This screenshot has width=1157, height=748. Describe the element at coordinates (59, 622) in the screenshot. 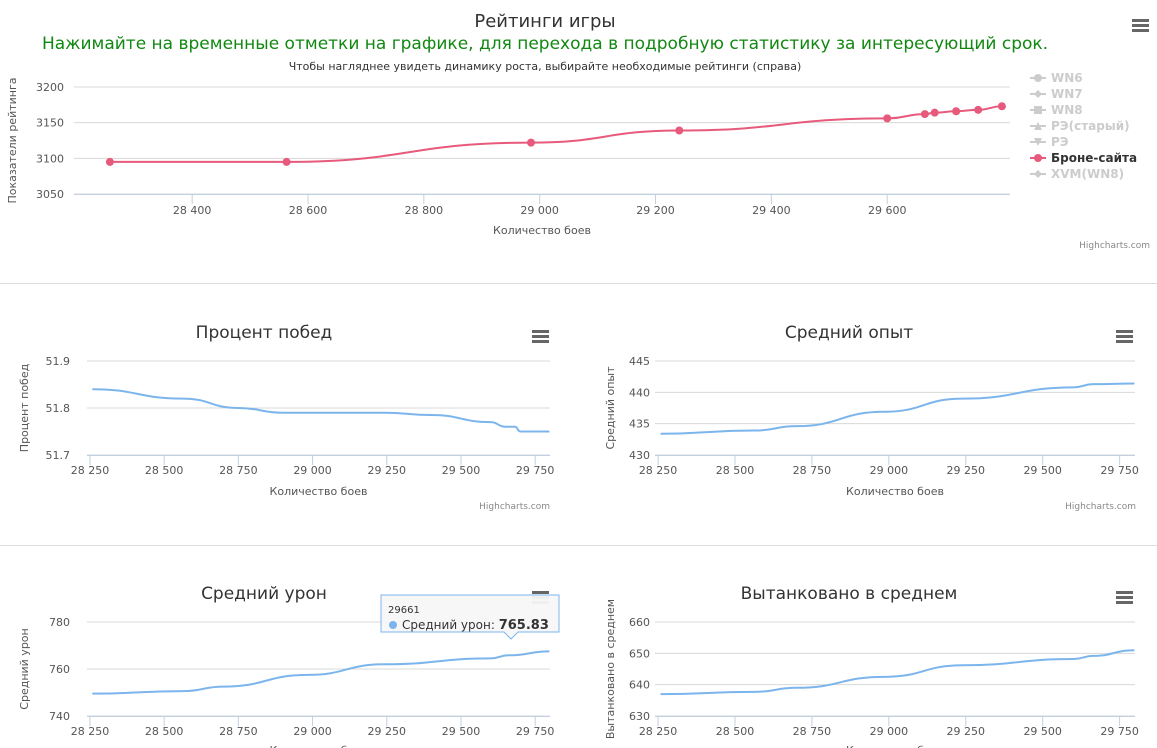

I see `y-tick-label: 780` at that location.